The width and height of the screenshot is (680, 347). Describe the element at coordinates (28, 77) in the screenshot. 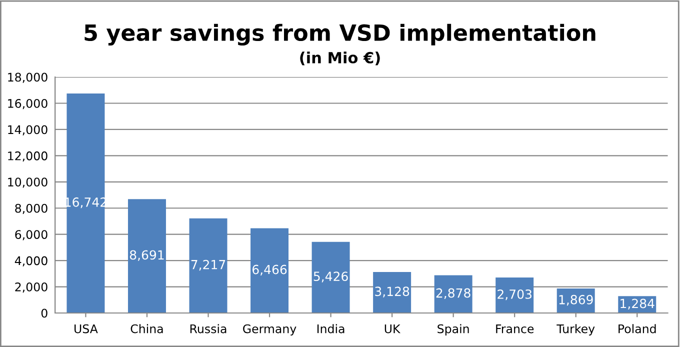

I see `y-tick-label: 18,000` at that location.